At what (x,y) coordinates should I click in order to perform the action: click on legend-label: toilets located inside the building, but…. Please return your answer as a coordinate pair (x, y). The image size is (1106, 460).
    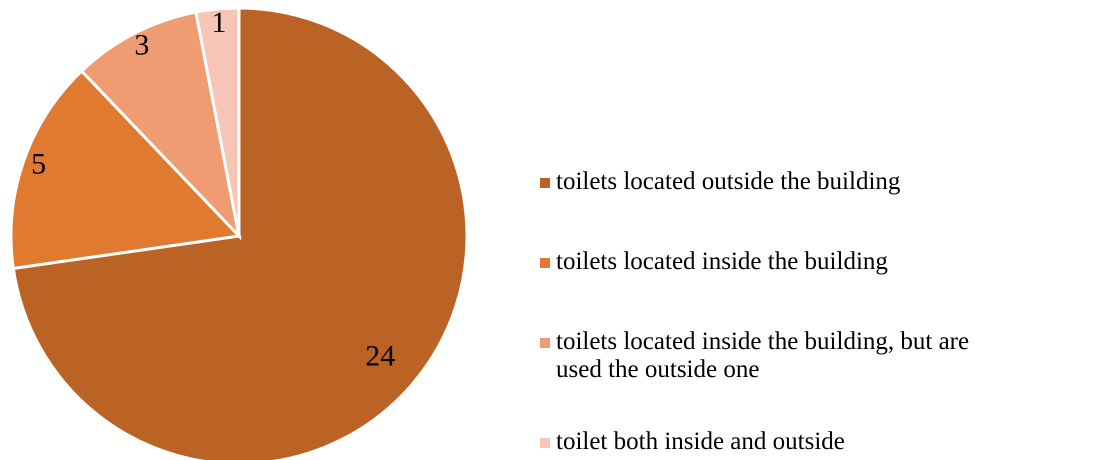
    Looking at the image, I should click on (763, 355).